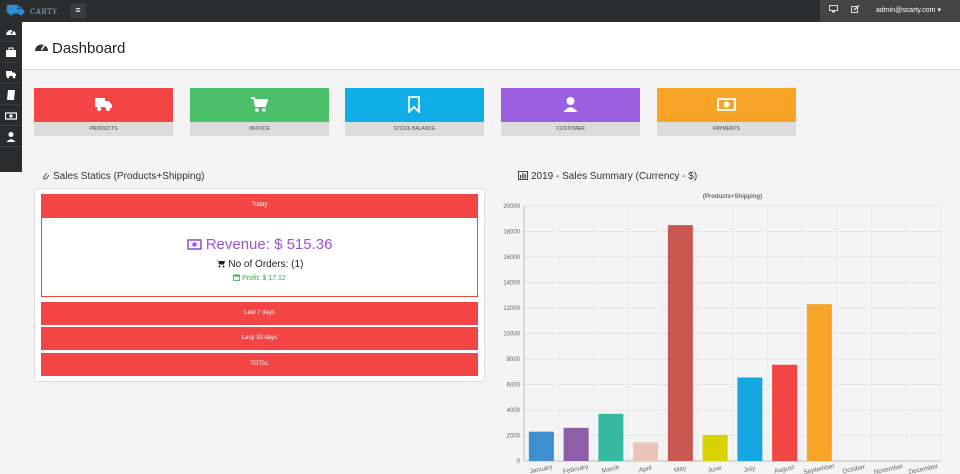 The height and width of the screenshot is (474, 960). I want to click on x-tick-label: June, so click(715, 469).